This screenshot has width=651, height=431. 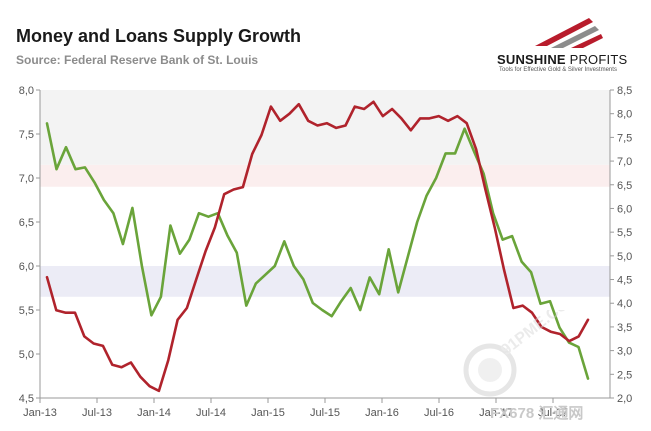 I want to click on watermark-text: FX678 汇通网, so click(x=537, y=413).